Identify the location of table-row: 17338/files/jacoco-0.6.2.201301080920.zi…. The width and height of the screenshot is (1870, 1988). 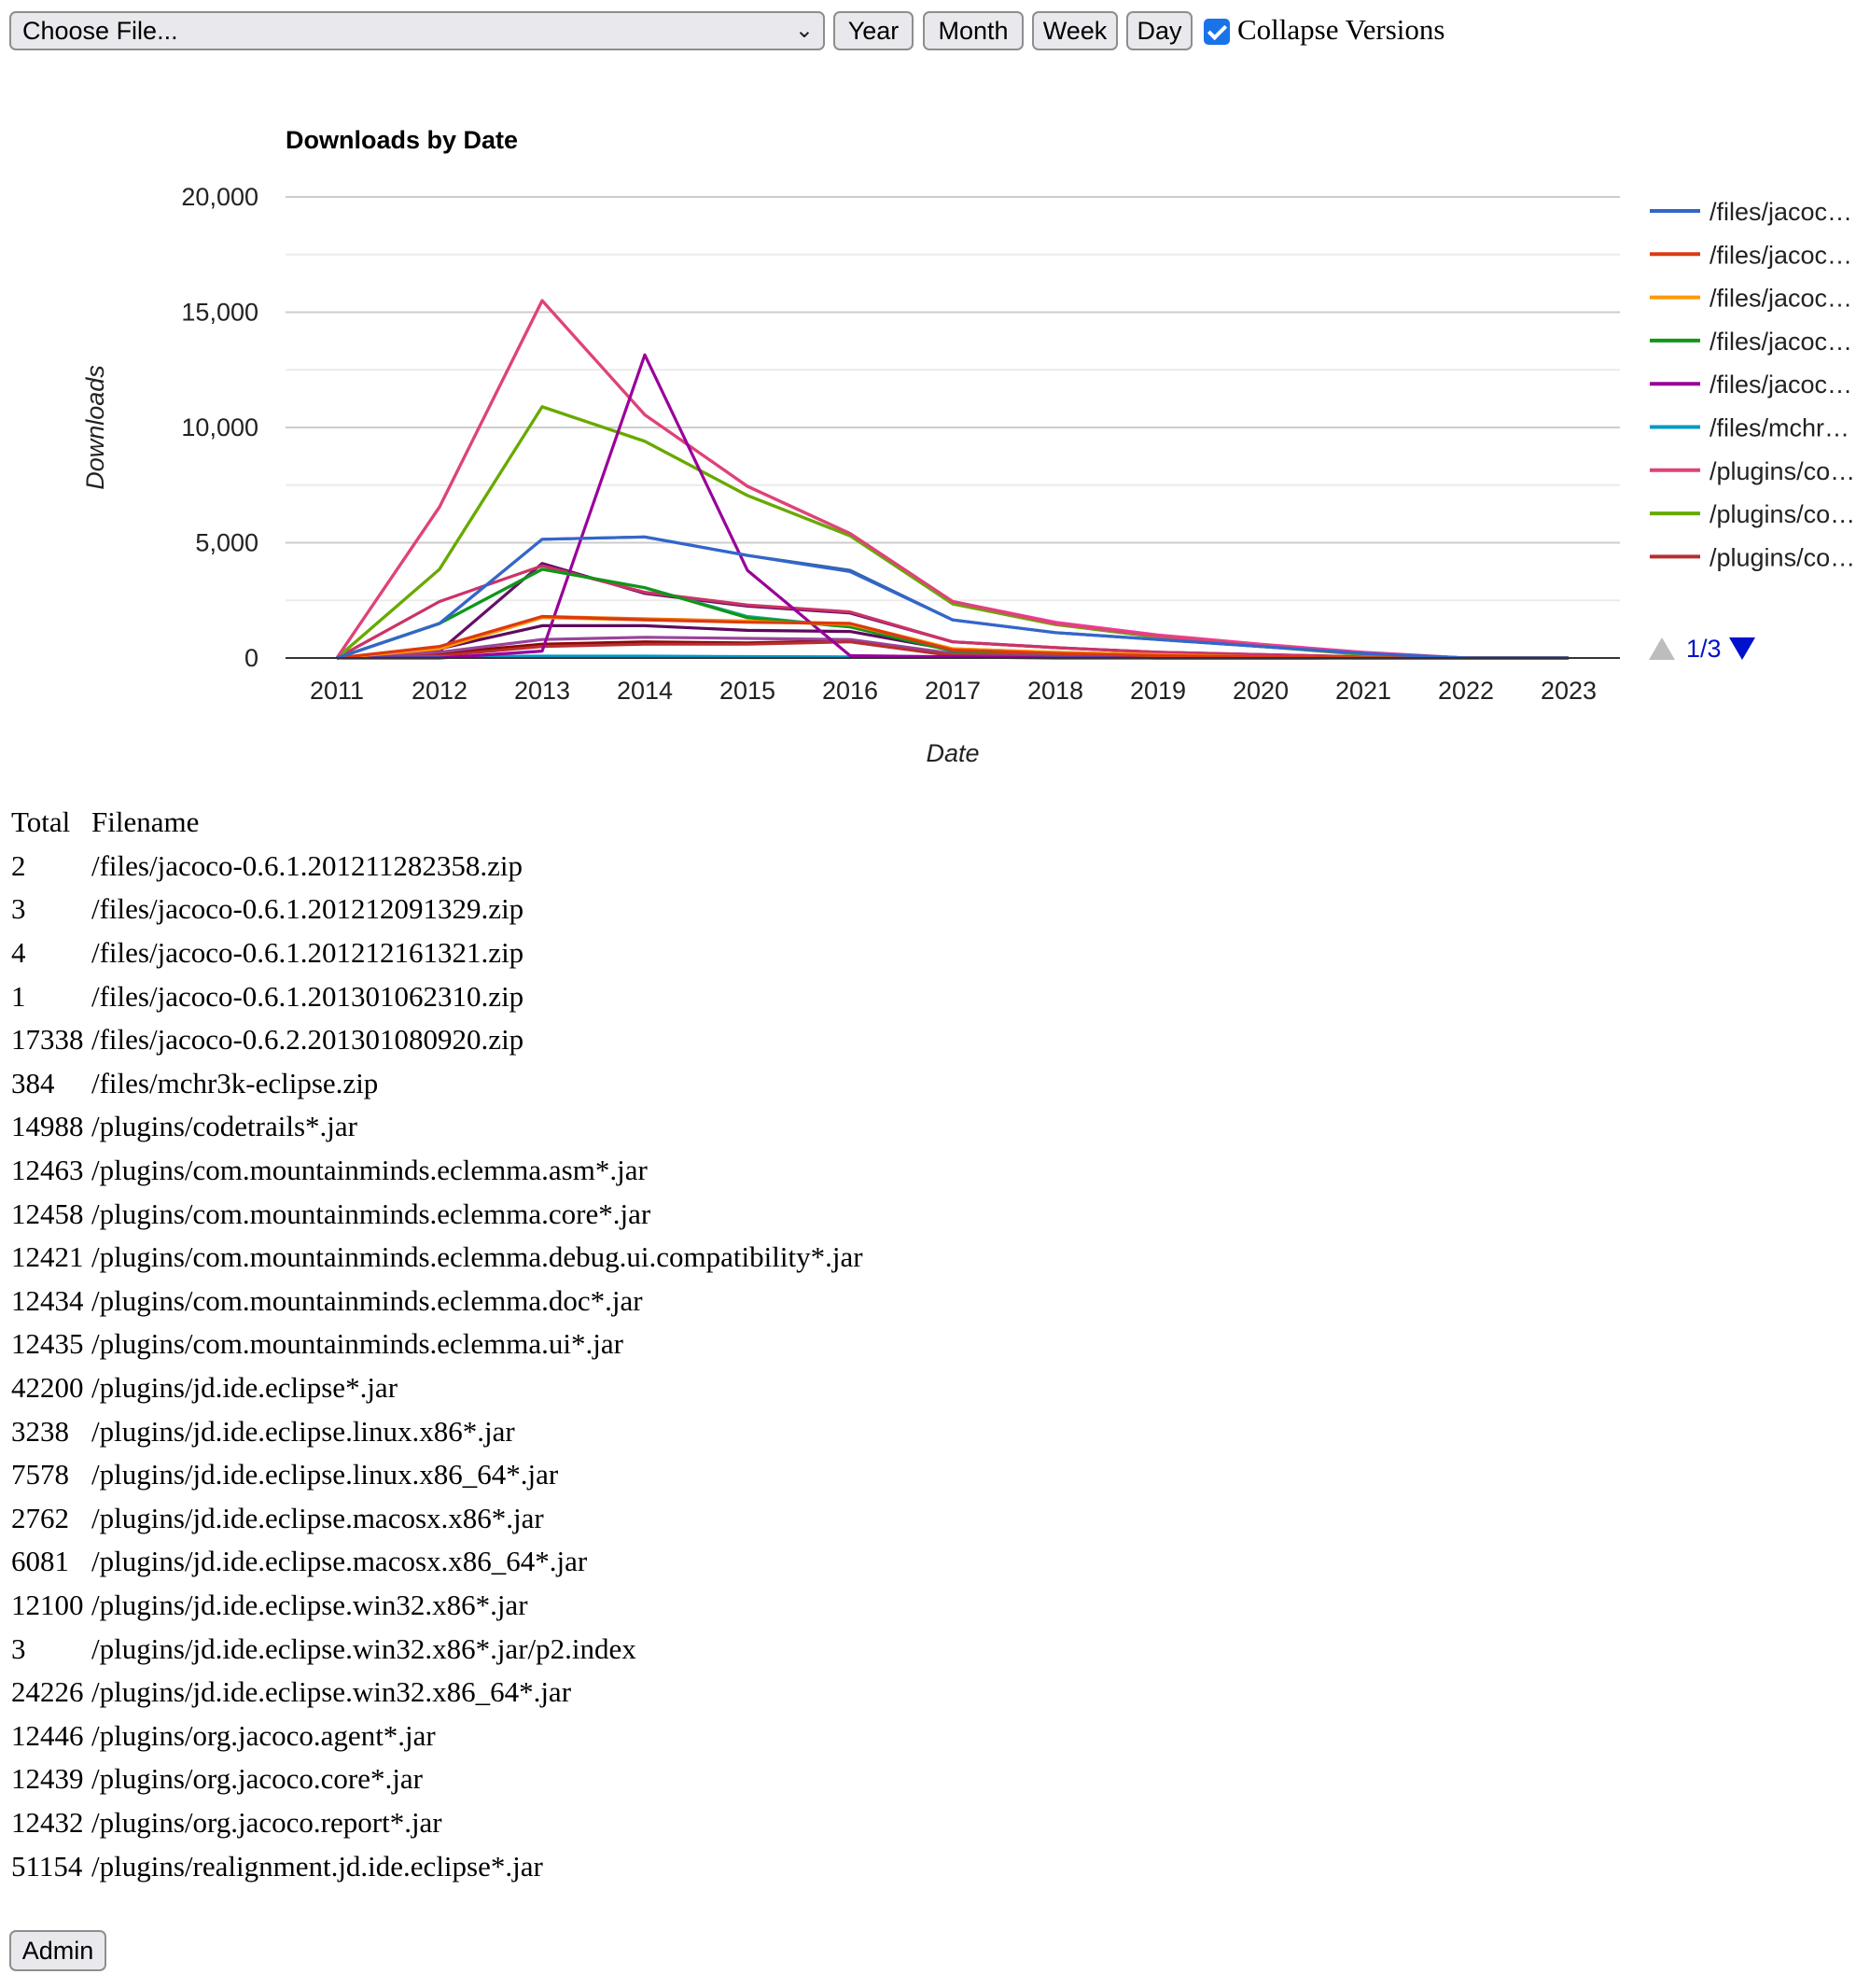
(440, 1040).